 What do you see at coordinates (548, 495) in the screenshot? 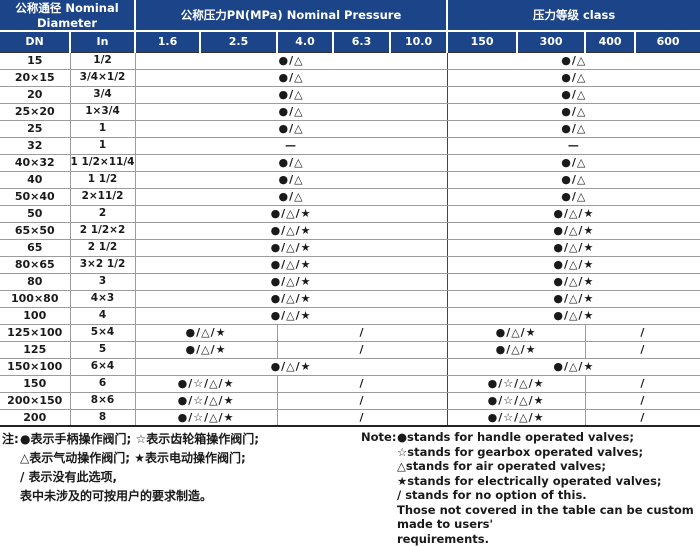
I see `note-line: / stands for no option of this.` at bounding box center [548, 495].